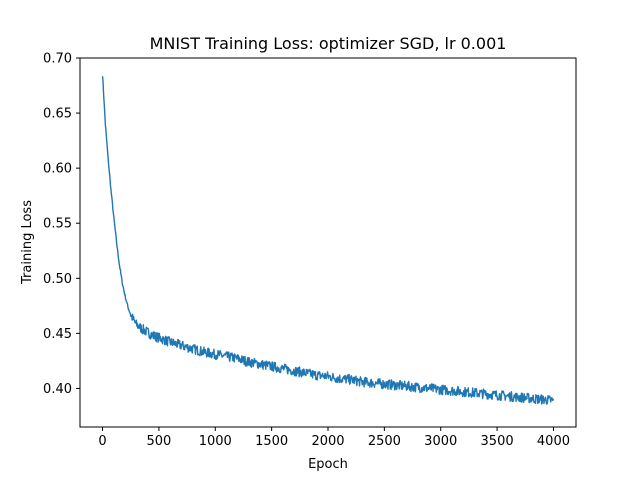  Describe the element at coordinates (328, 464) in the screenshot. I see `x-axis-label: Epoch` at that location.